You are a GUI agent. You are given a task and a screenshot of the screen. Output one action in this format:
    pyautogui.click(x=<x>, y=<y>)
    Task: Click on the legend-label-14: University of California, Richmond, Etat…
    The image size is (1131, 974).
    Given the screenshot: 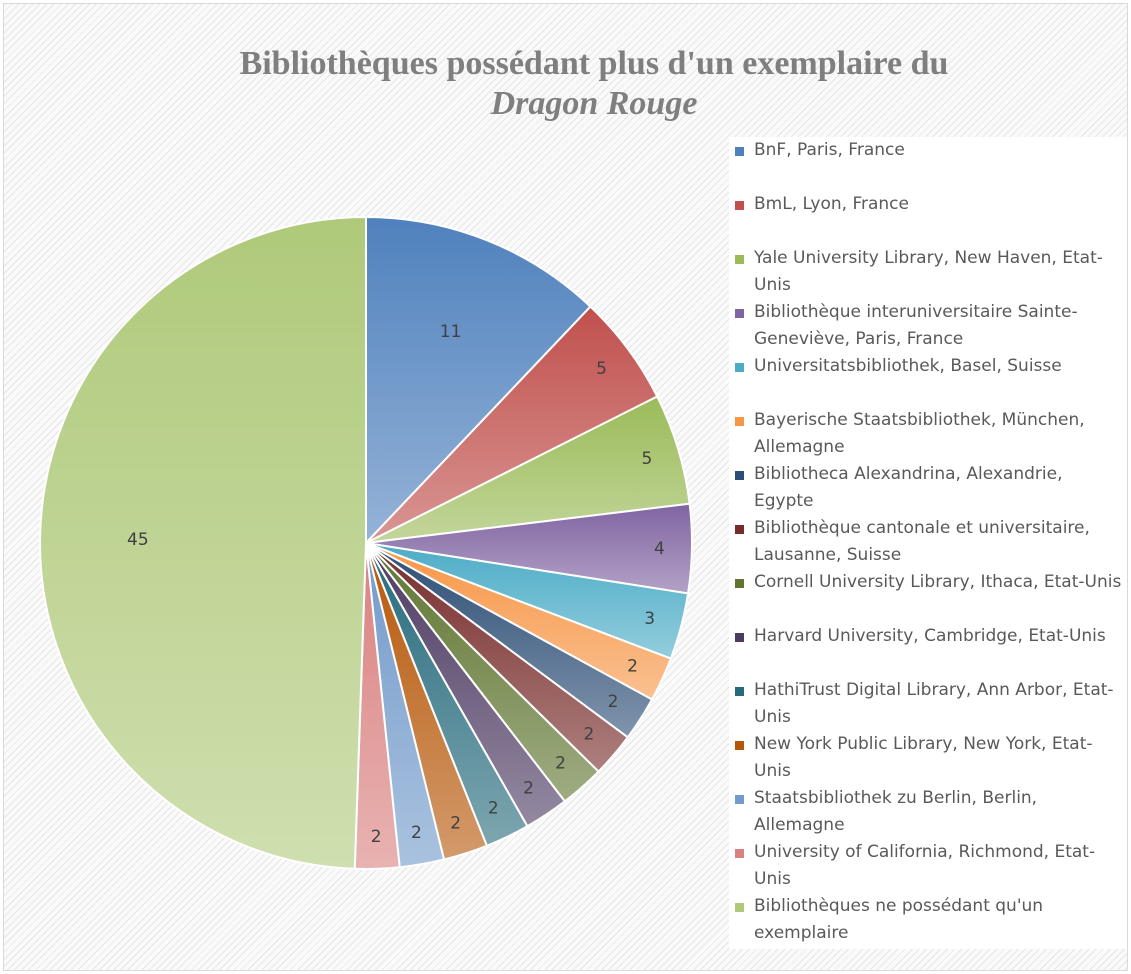 What is the action you would take?
    pyautogui.click(x=925, y=865)
    